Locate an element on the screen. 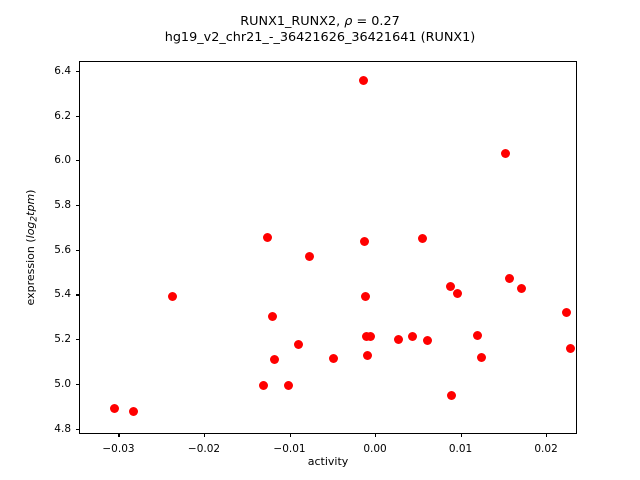 Image resolution: width=640 pixels, height=480 pixels. x-tick-label: 0.00 is located at coordinates (375, 449).